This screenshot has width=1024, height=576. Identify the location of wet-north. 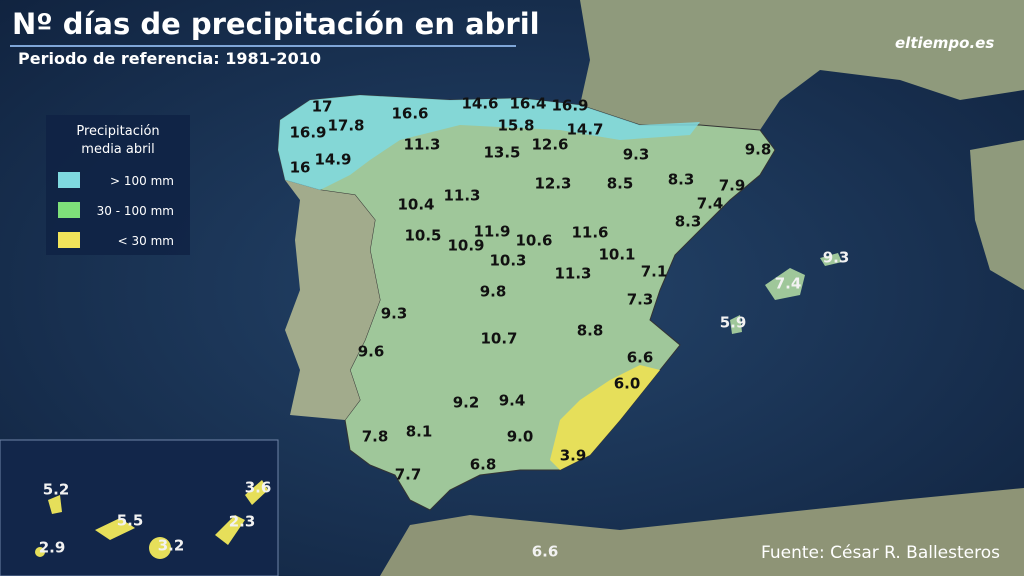
(489, 142).